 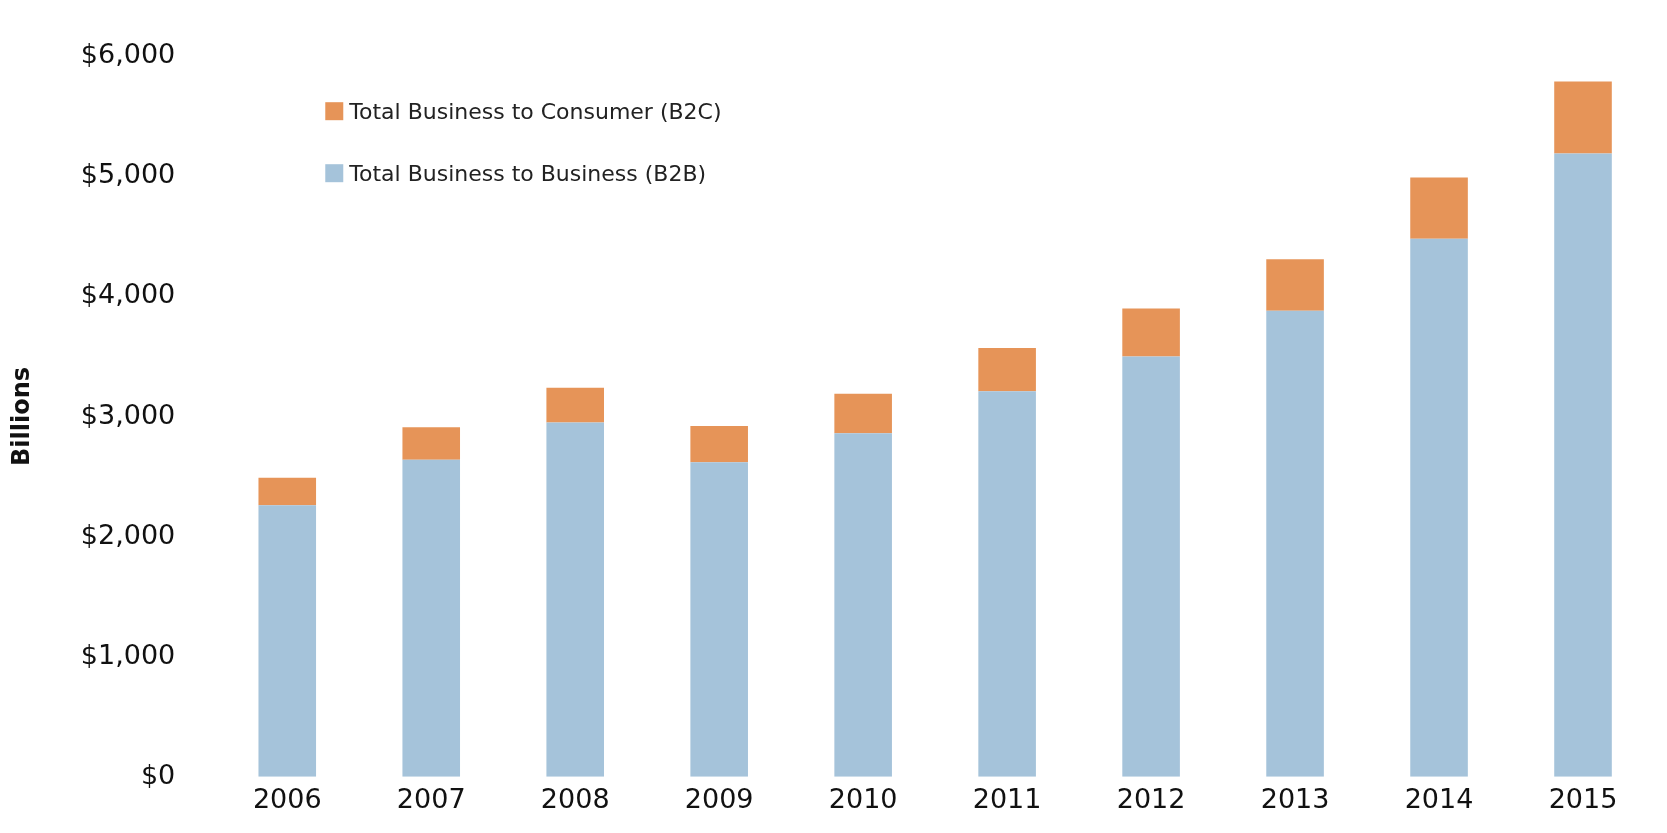 I want to click on x-tick-label: 2012, so click(x=1151, y=799).